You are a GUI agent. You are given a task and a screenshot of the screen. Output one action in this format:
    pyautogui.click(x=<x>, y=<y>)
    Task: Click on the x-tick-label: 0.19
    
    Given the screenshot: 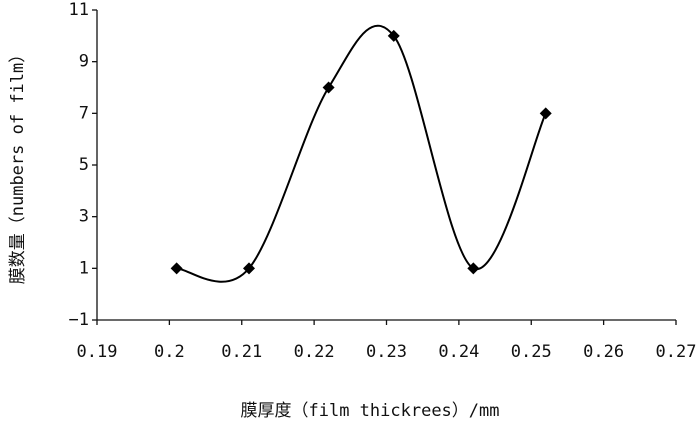 What is the action you would take?
    pyautogui.click(x=97, y=352)
    